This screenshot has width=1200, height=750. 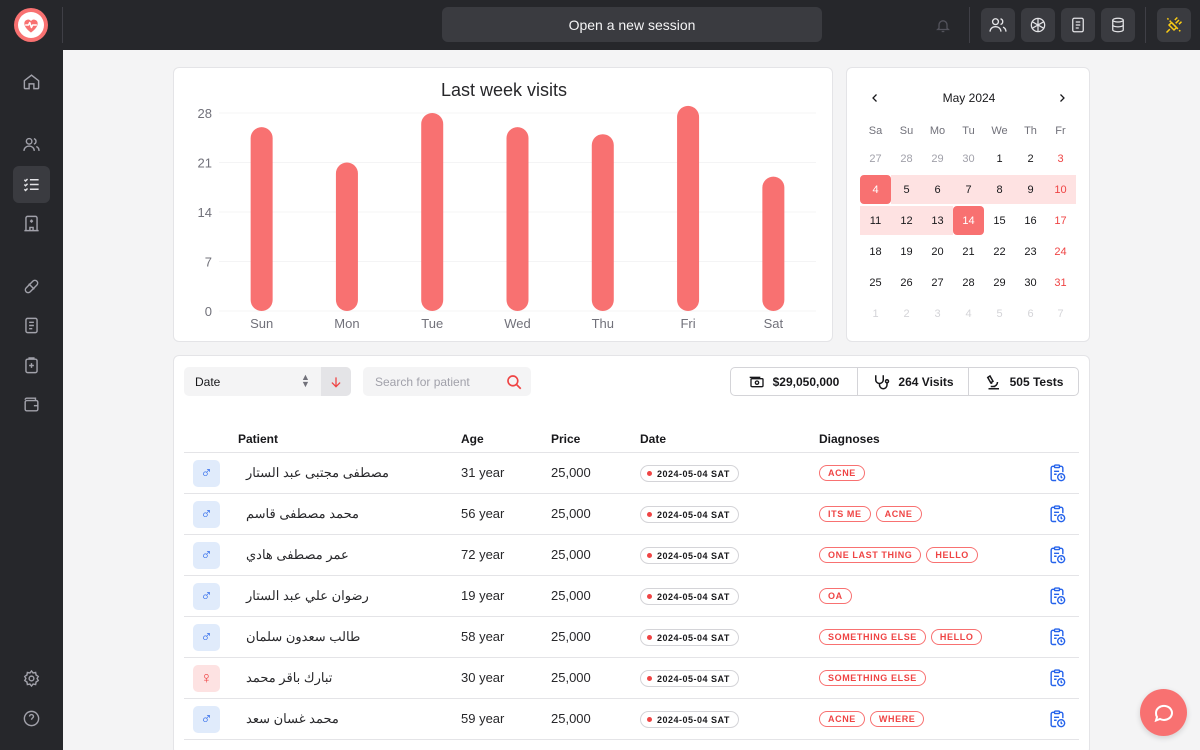 I want to click on calendar-day: 18, so click(x=875, y=251).